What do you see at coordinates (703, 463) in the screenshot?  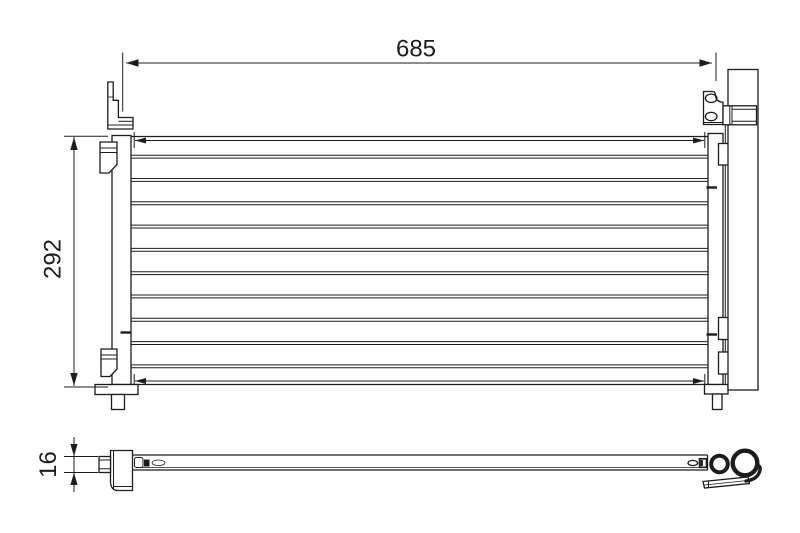 I see `side-plug-right` at bounding box center [703, 463].